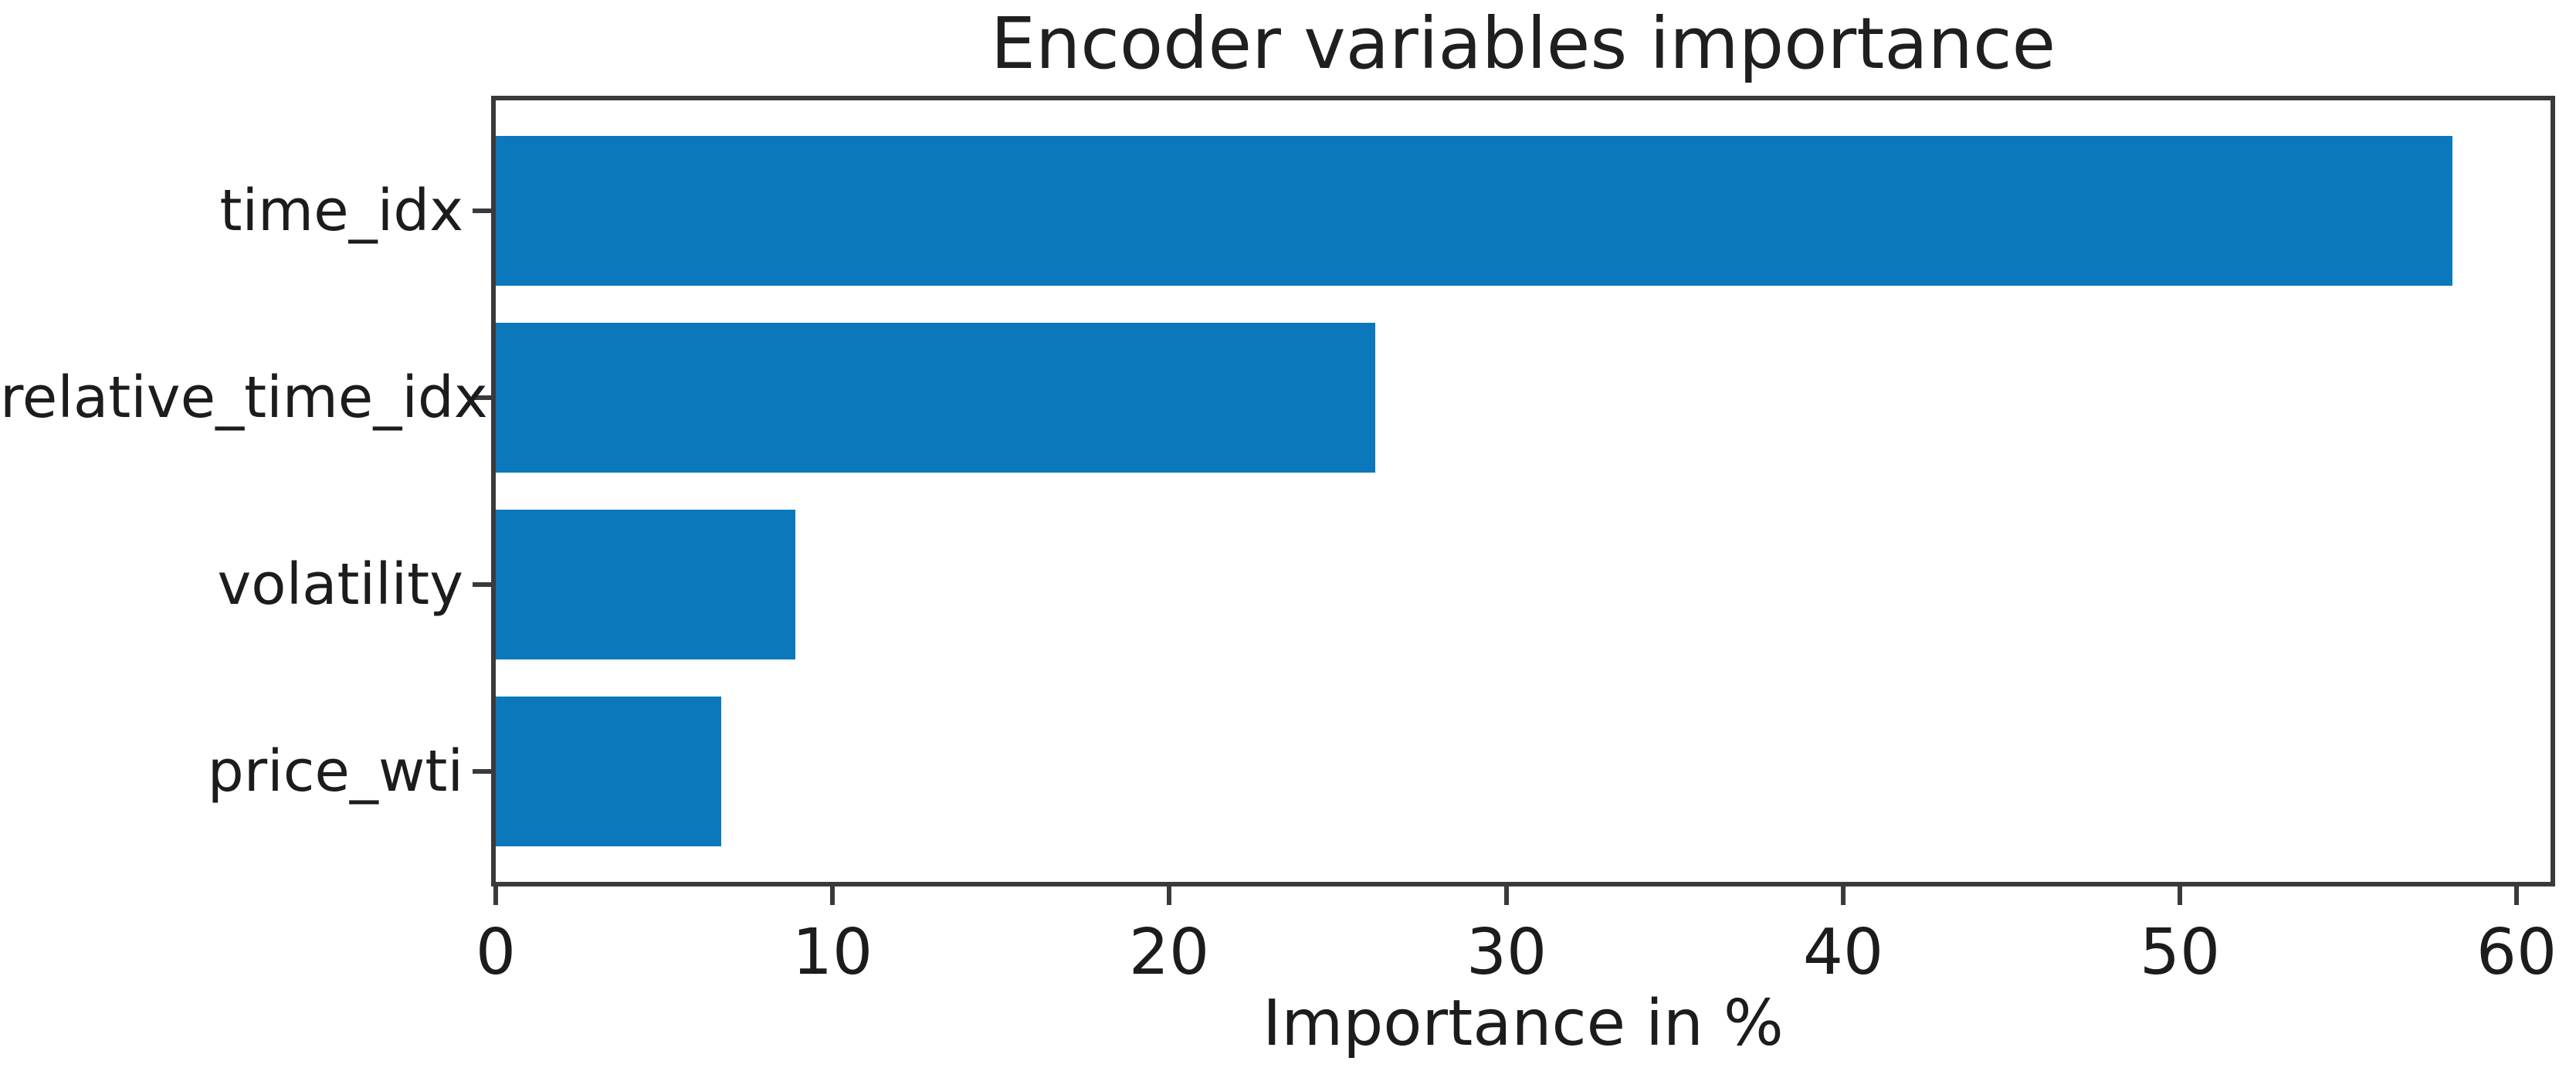 Image resolution: width=2576 pixels, height=1078 pixels. Describe the element at coordinates (1843, 952) in the screenshot. I see `x-tick-label-40: 40` at that location.